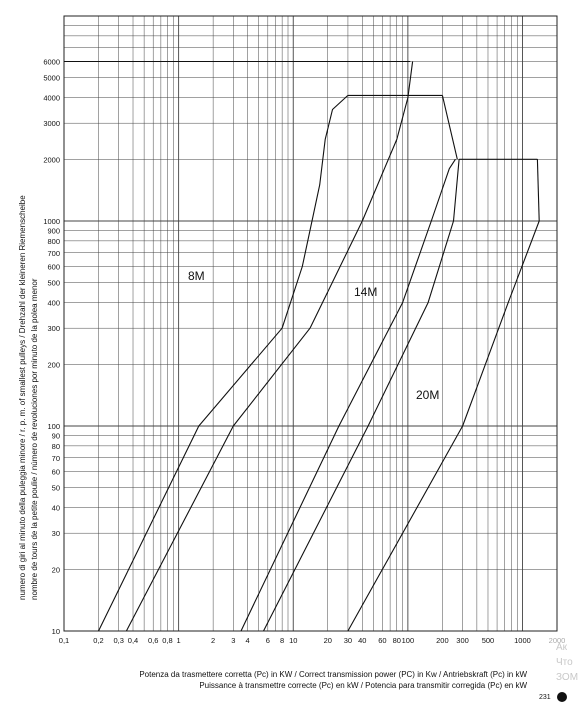 The height and width of the screenshot is (713, 579). Describe the element at coordinates (56, 508) in the screenshot. I see `y-tick-label: 40` at that location.